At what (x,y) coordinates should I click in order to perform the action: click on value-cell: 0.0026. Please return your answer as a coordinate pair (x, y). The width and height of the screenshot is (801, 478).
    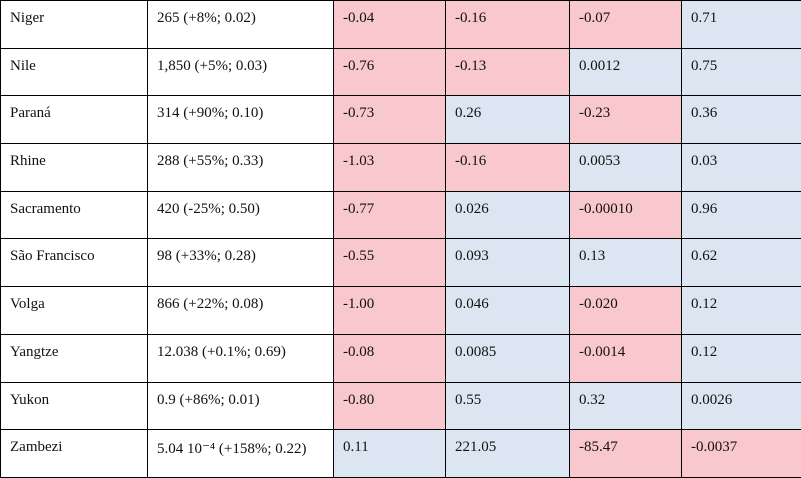
    Looking at the image, I should click on (741, 406).